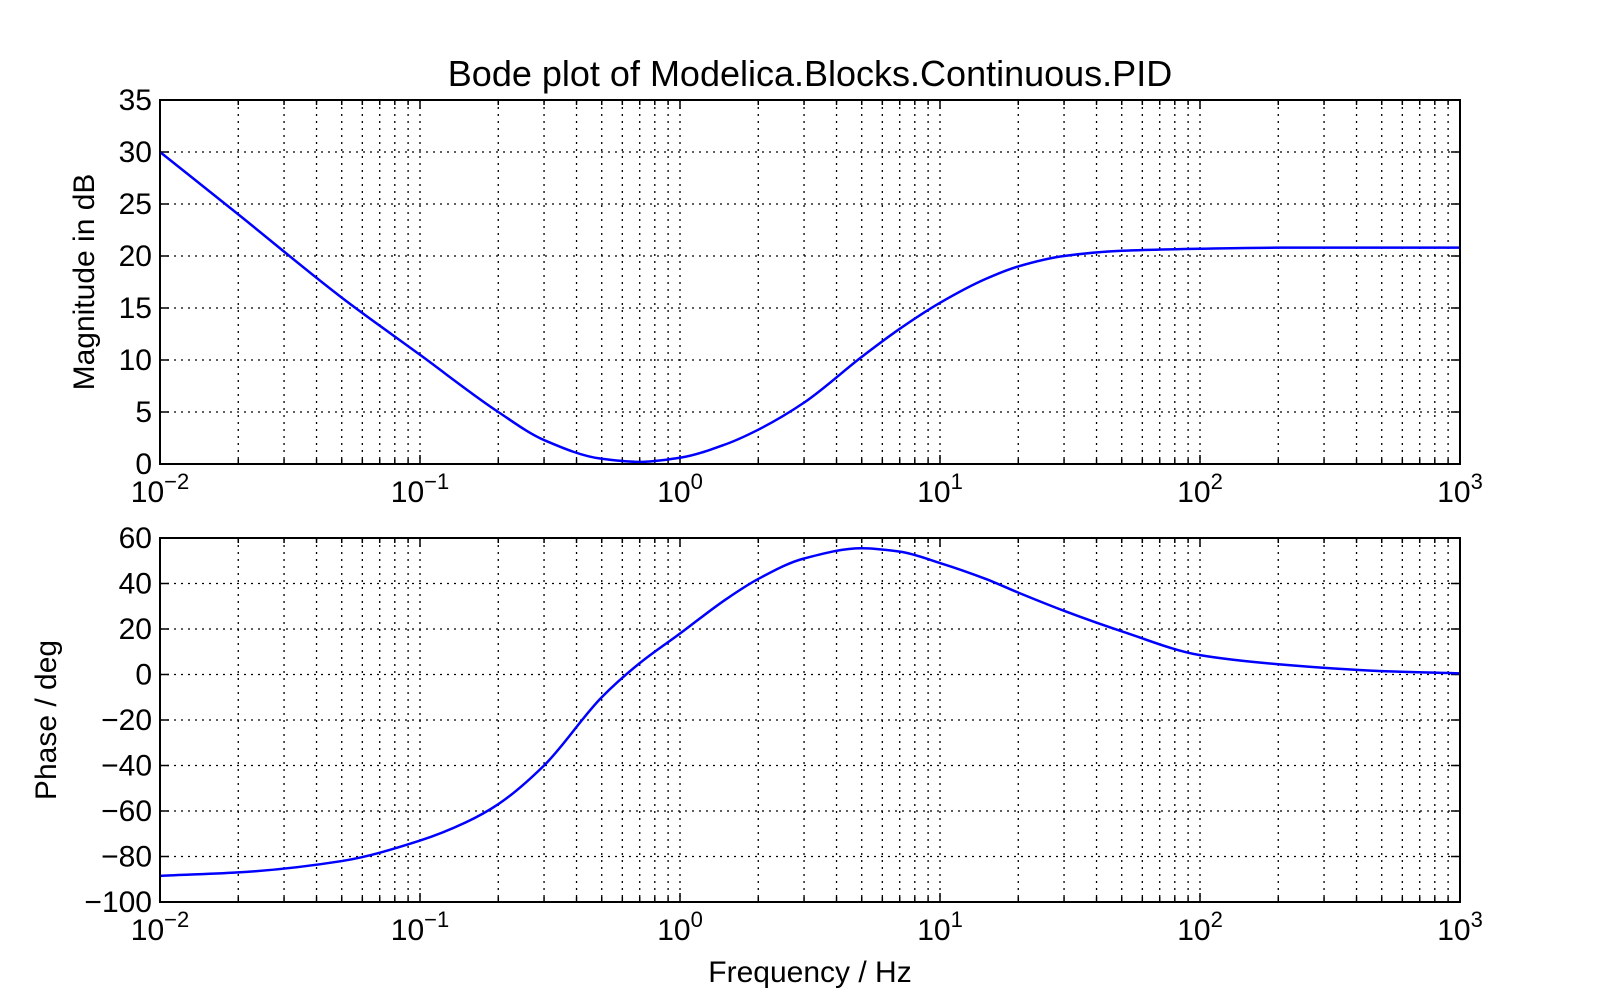  What do you see at coordinates (135, 100) in the screenshot?
I see `magnitude-y-tick-label: 35` at bounding box center [135, 100].